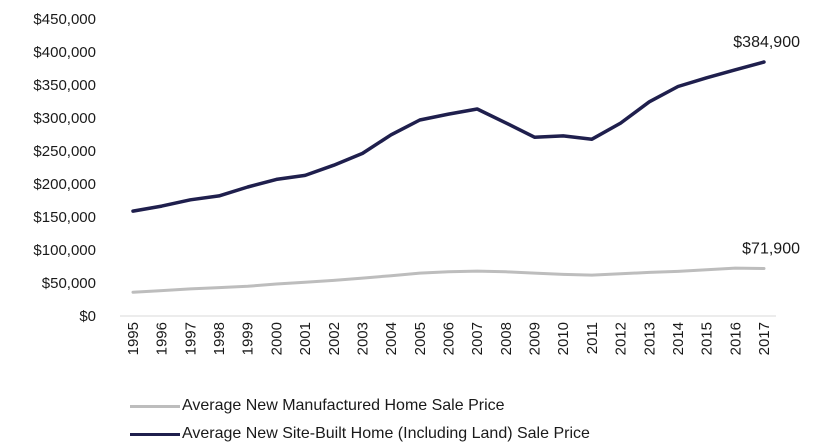 Image resolution: width=814 pixels, height=448 pixels. What do you see at coordinates (162, 338) in the screenshot?
I see `x-tick-label: 1996` at bounding box center [162, 338].